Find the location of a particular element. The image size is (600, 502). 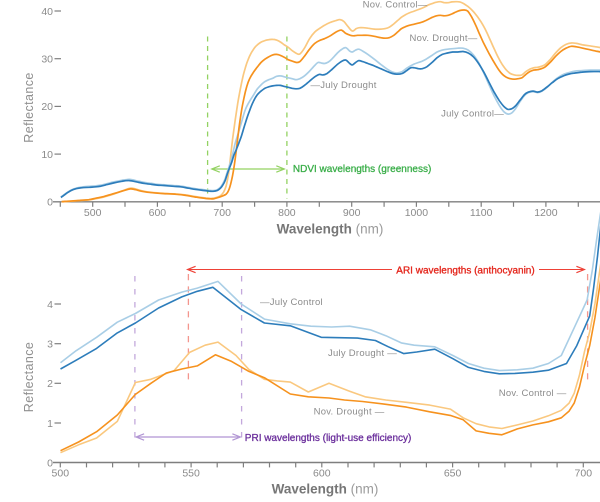

svg-text: 650 is located at coordinates (453, 474).